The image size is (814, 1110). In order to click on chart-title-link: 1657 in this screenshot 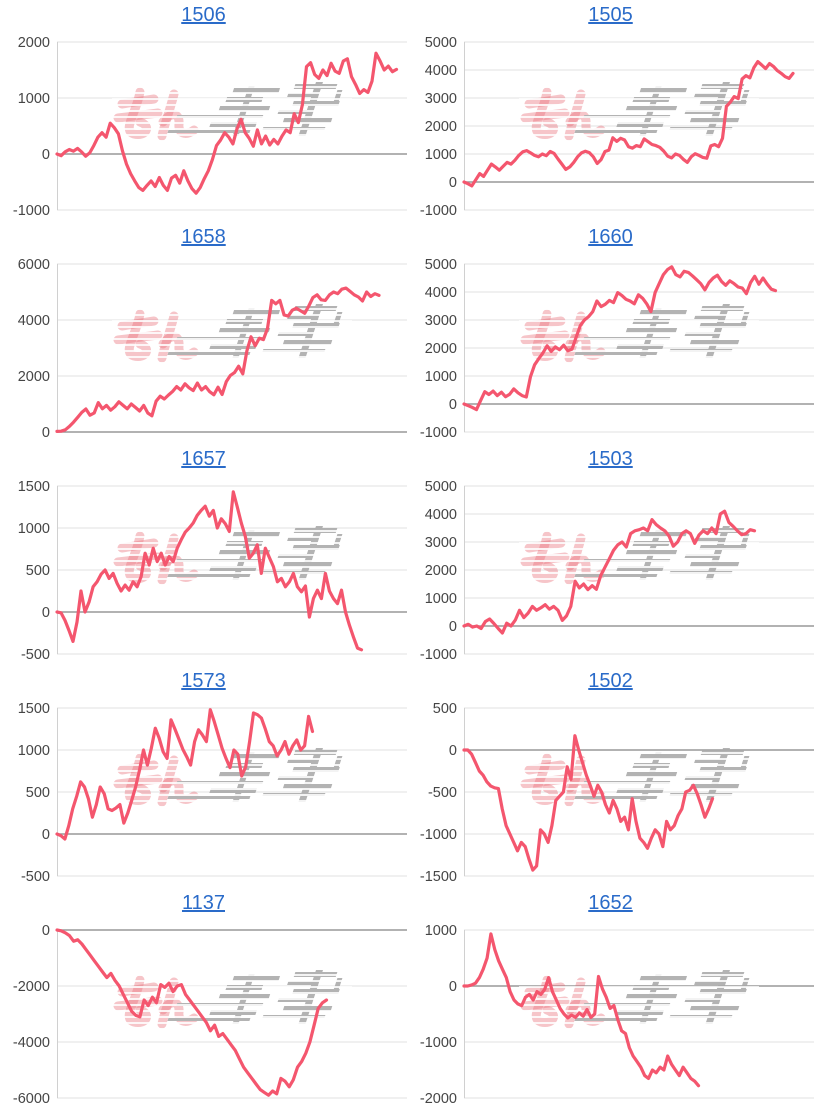, I will do `click(203, 459)`.